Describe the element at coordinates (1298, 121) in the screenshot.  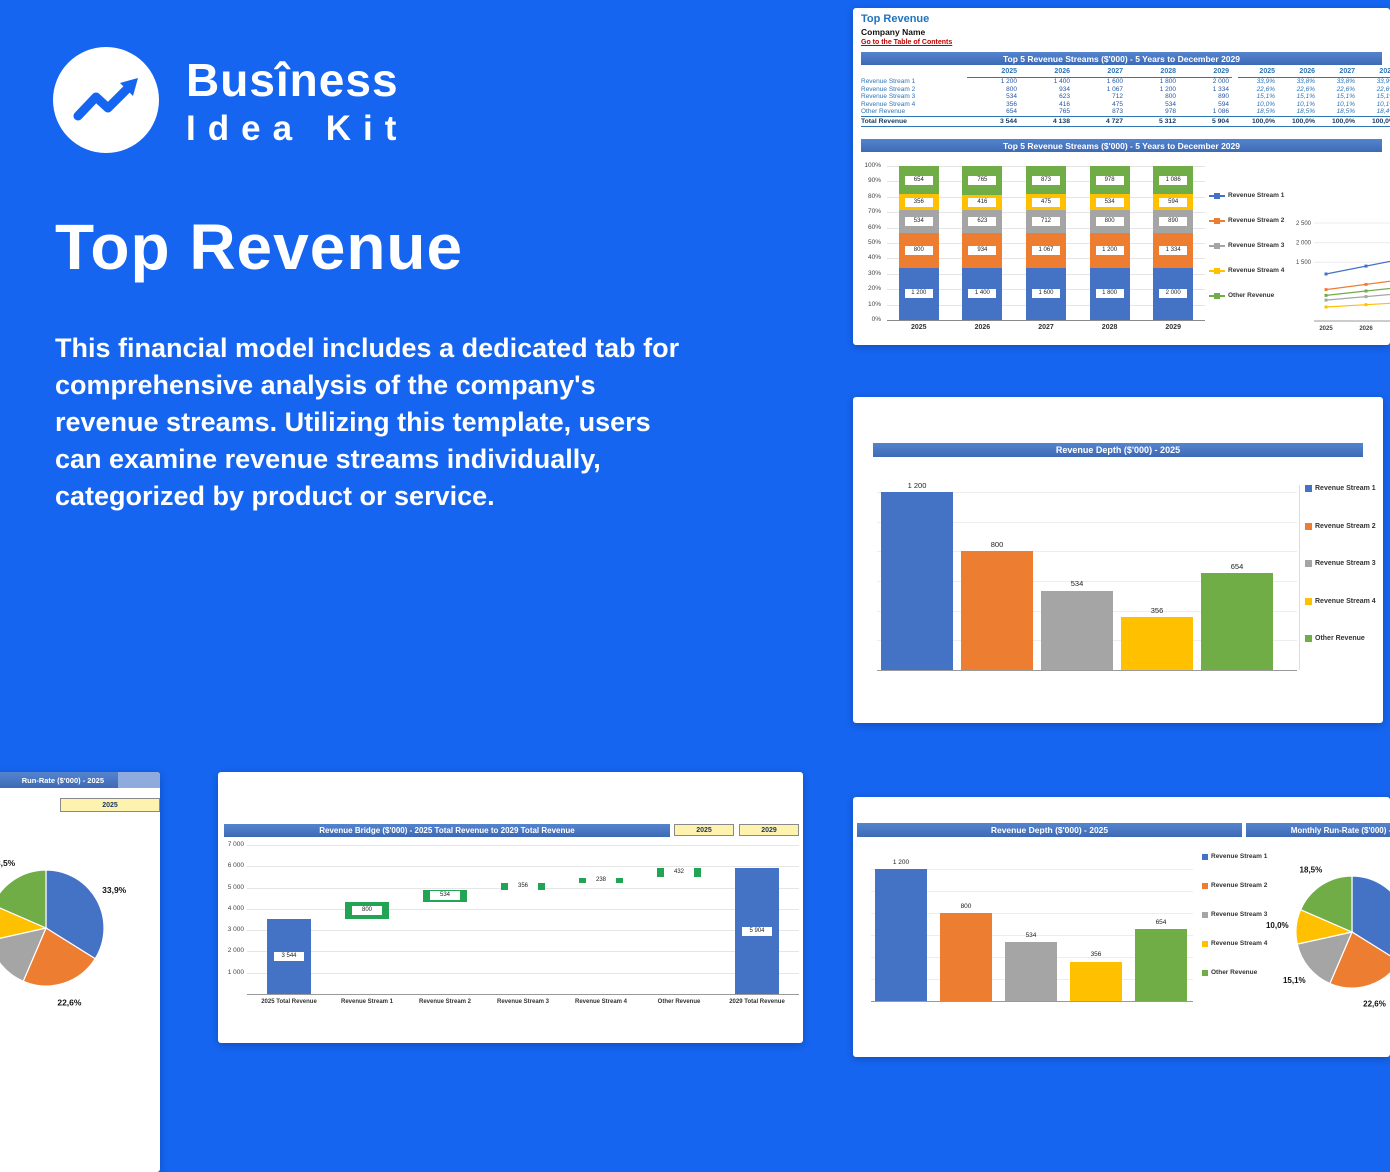
I see `total-pct: 100,0%` at that location.